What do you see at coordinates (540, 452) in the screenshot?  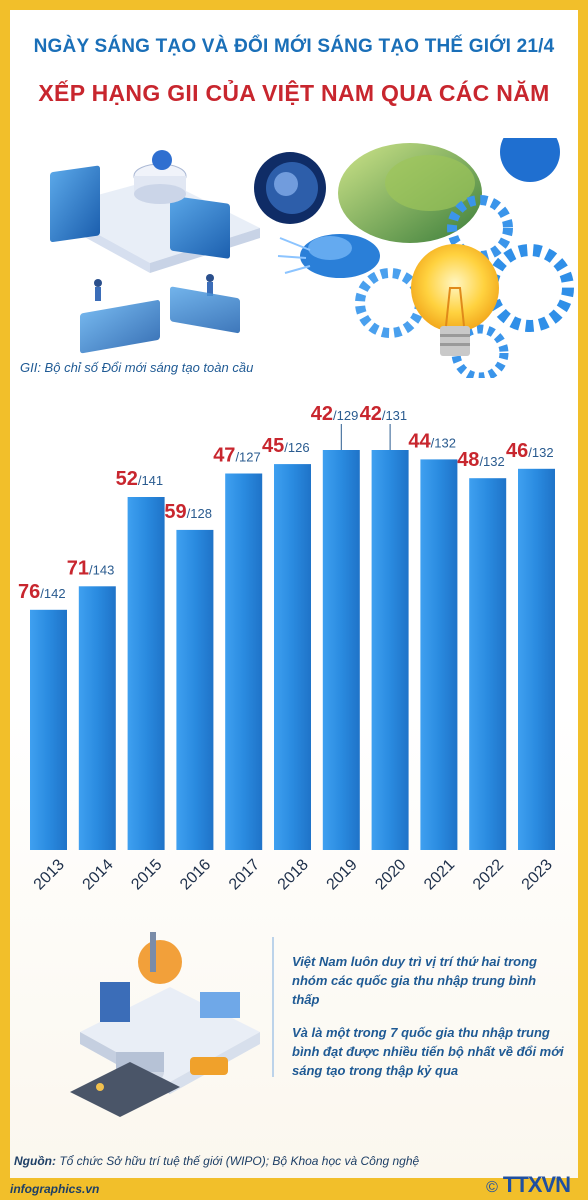 I see `total-value-2023: /132` at bounding box center [540, 452].